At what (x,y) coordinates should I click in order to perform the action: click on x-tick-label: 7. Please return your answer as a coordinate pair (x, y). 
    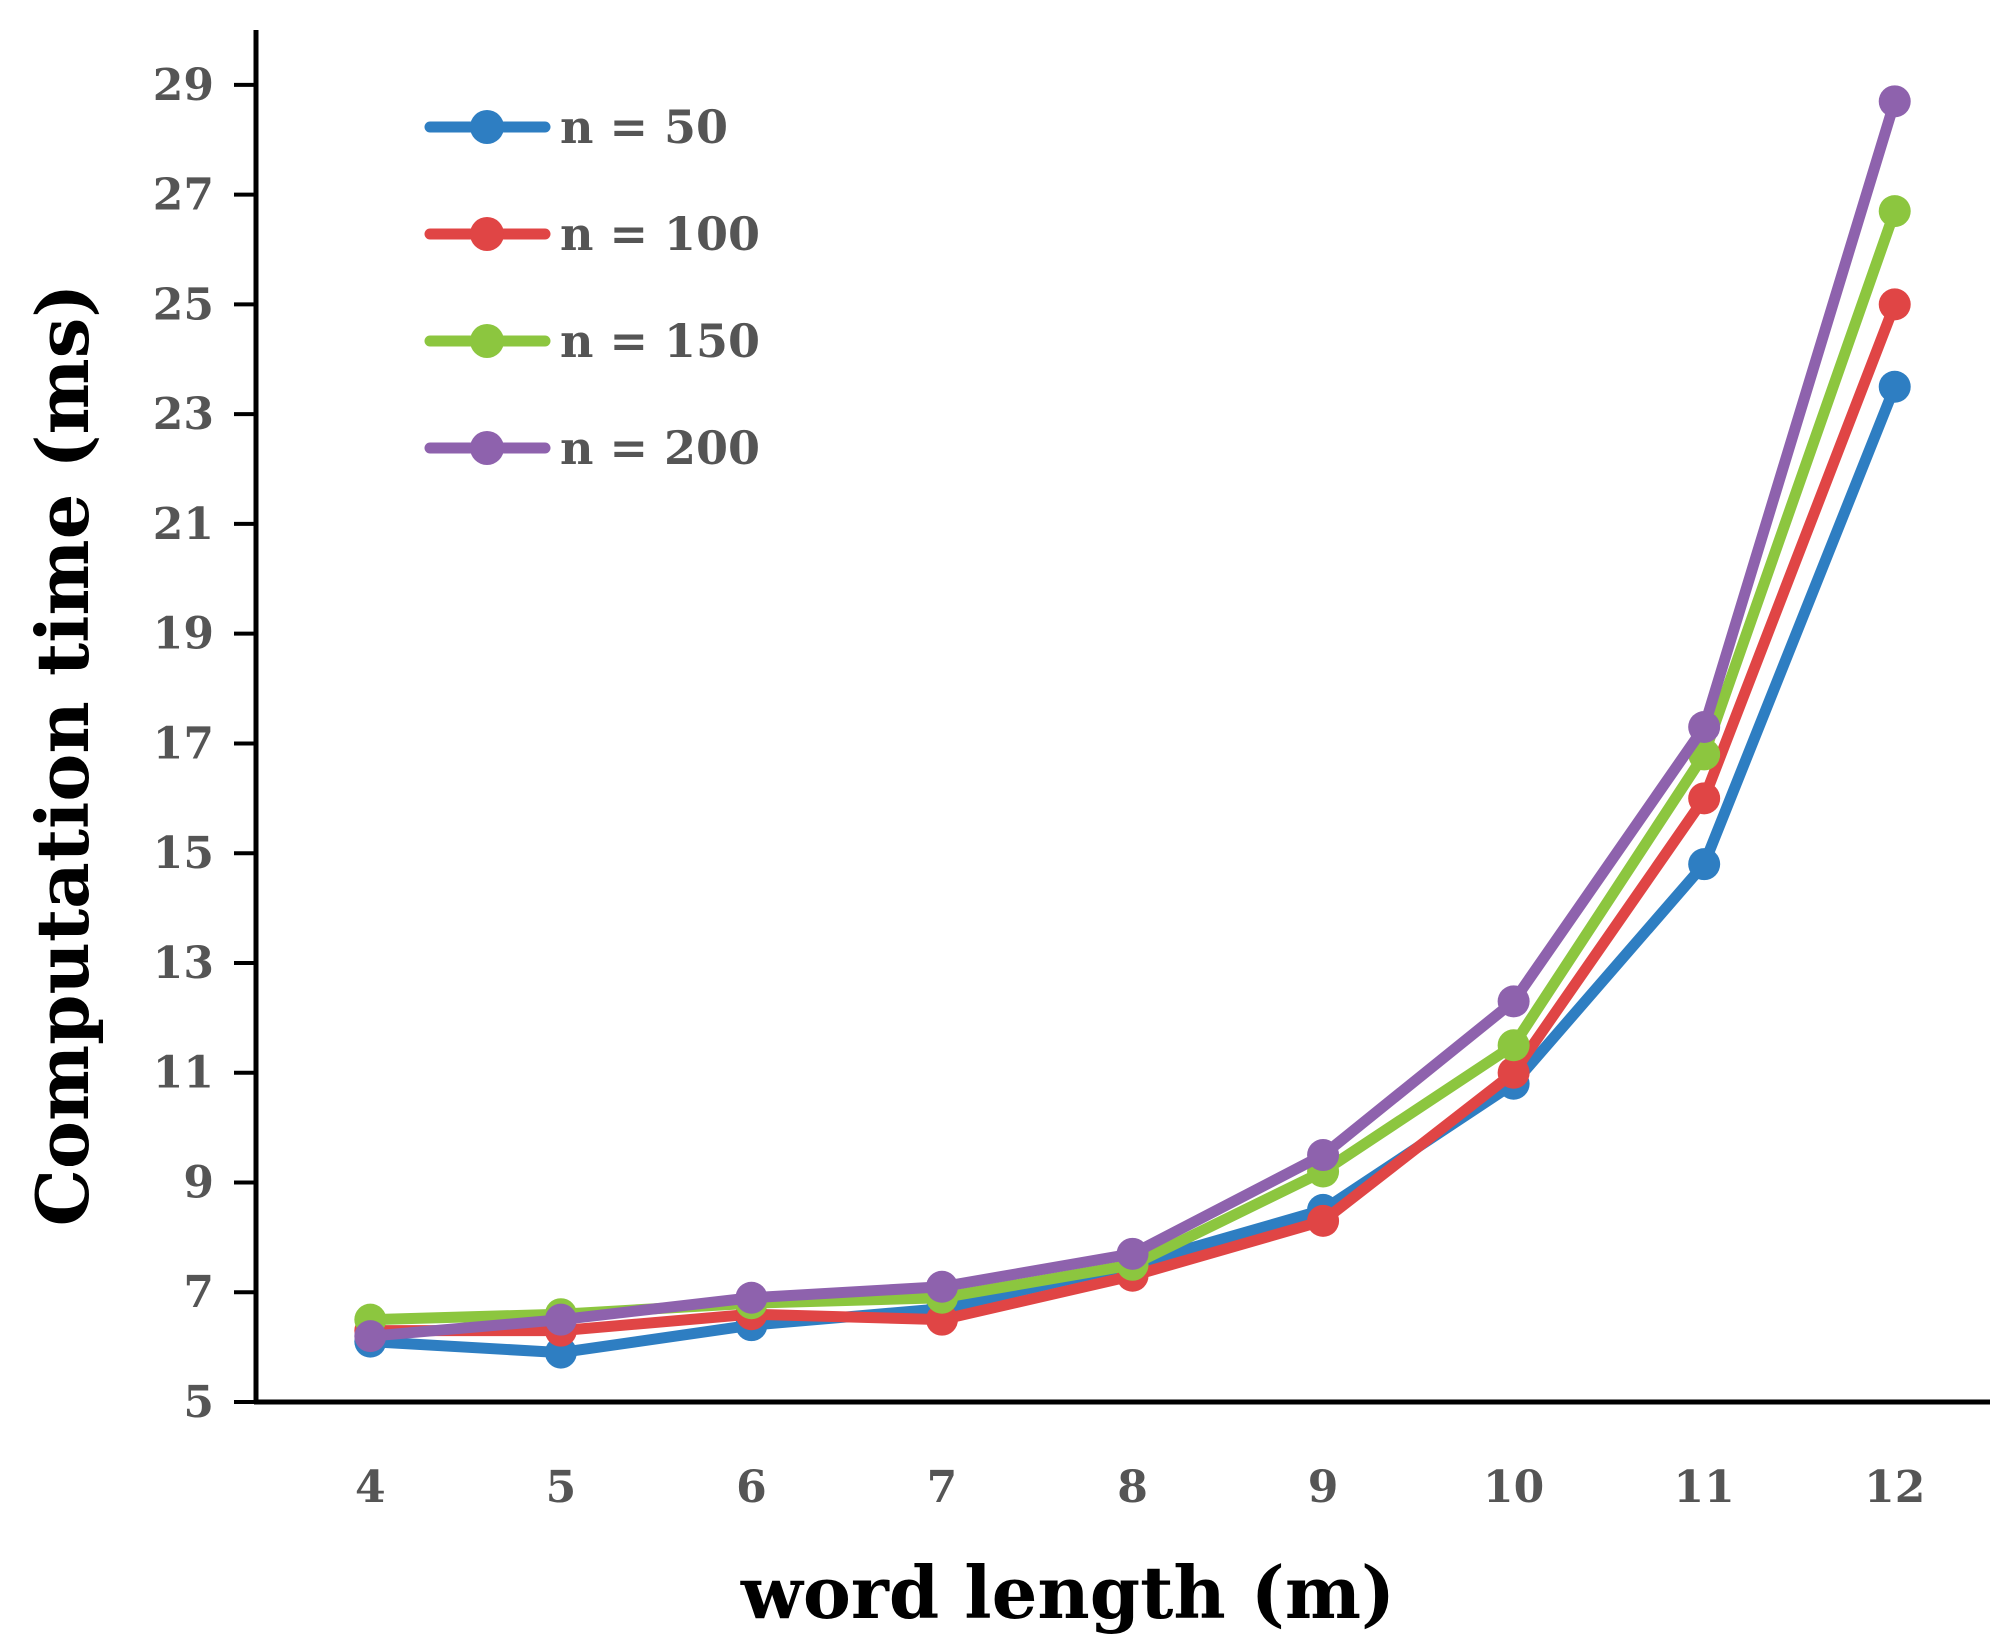
    Looking at the image, I should click on (942, 1487).